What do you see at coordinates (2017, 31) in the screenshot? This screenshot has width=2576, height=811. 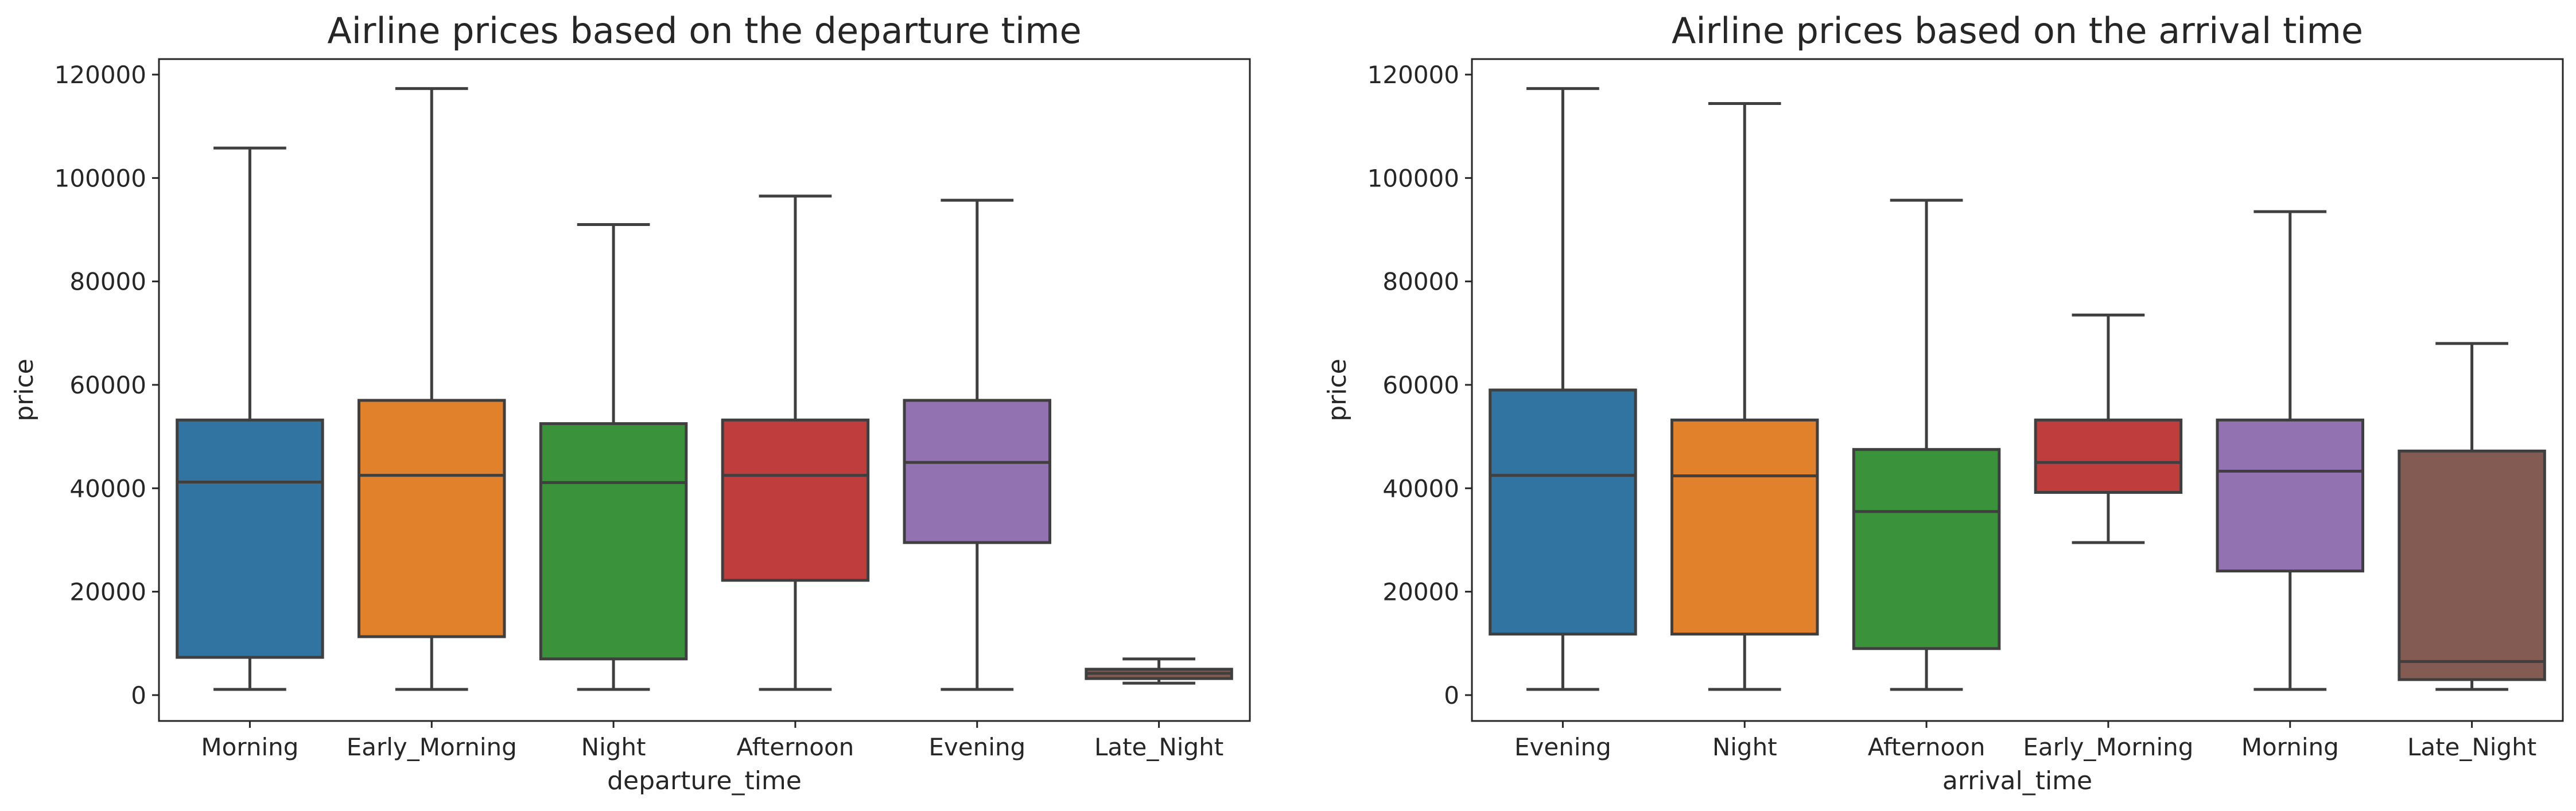 I see `chart-title: Airline prices based on the arrival time` at bounding box center [2017, 31].